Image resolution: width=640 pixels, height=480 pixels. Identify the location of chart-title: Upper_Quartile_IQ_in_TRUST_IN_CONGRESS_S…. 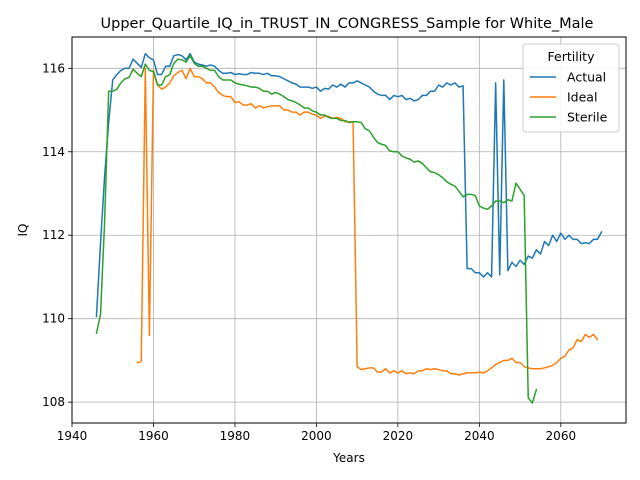
(347, 24).